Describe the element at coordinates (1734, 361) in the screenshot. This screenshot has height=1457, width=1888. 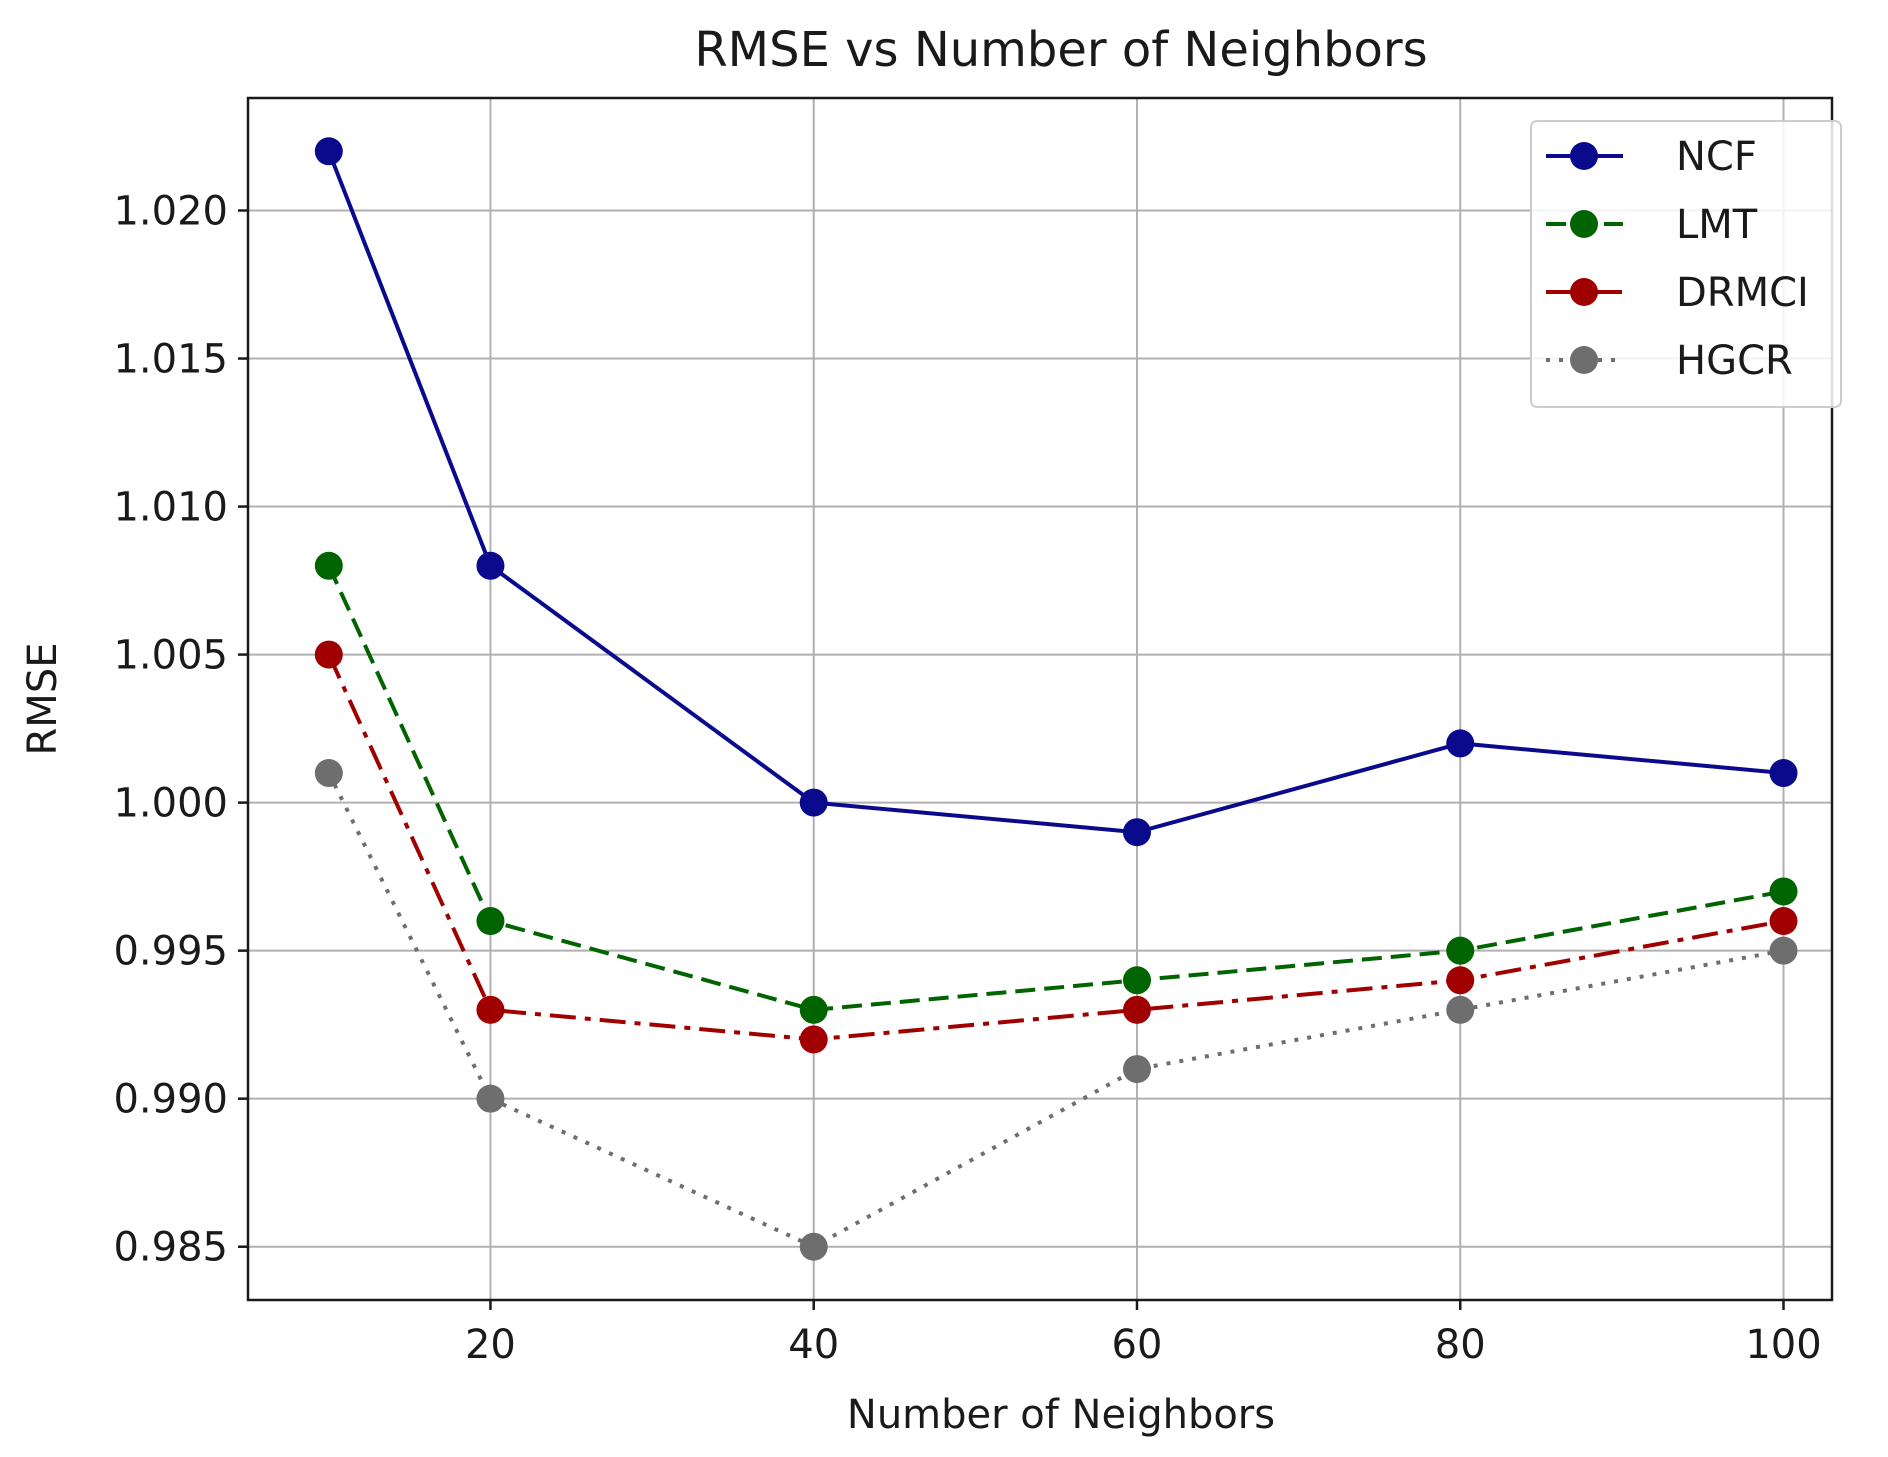
I see `legend-label-hgcr: HGCR` at that location.